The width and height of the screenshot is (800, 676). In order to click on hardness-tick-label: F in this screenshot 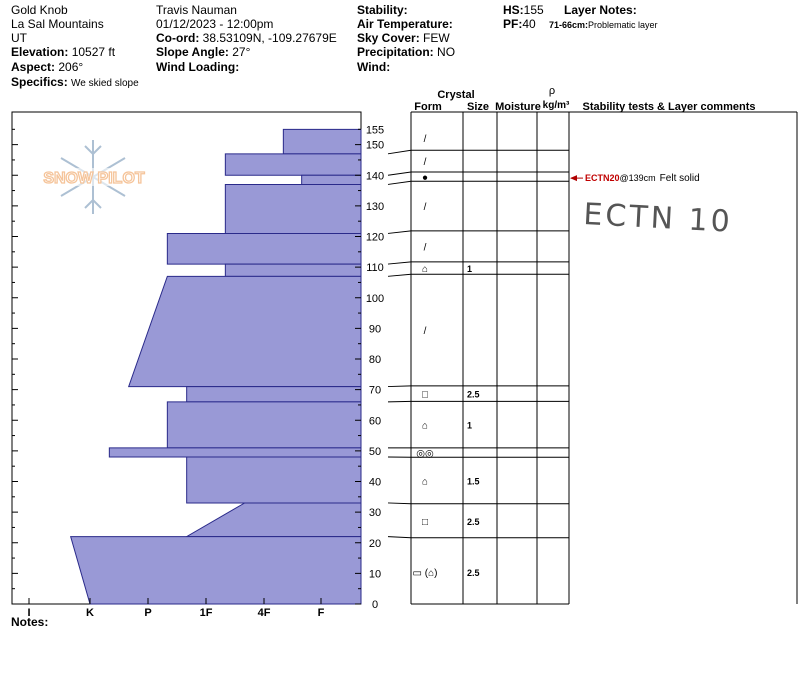, I will do `click(321, 613)`.